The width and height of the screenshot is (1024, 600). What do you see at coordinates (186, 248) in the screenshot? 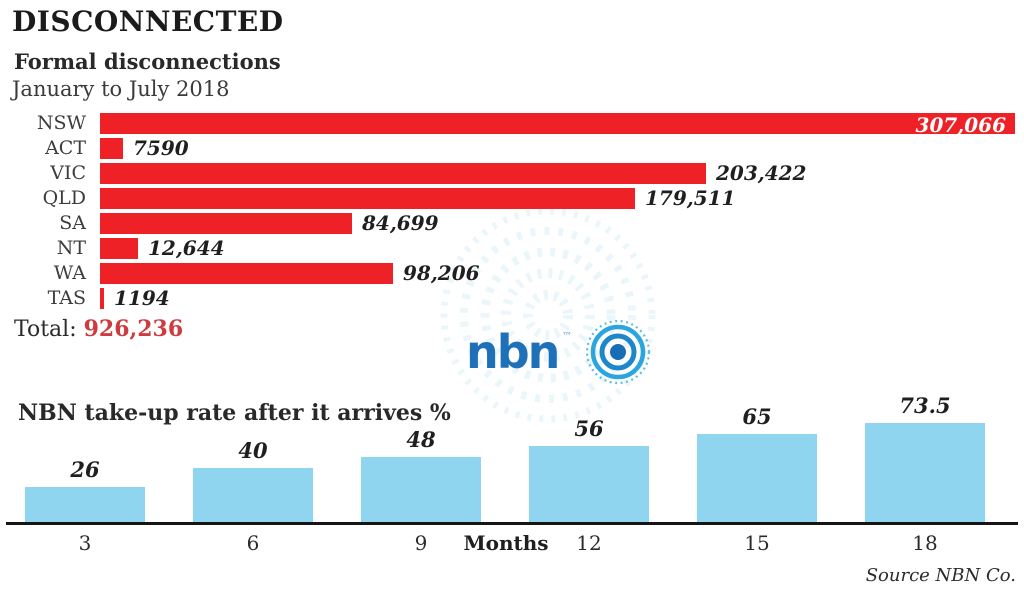
I see `value-label-nt: 12,644` at bounding box center [186, 248].